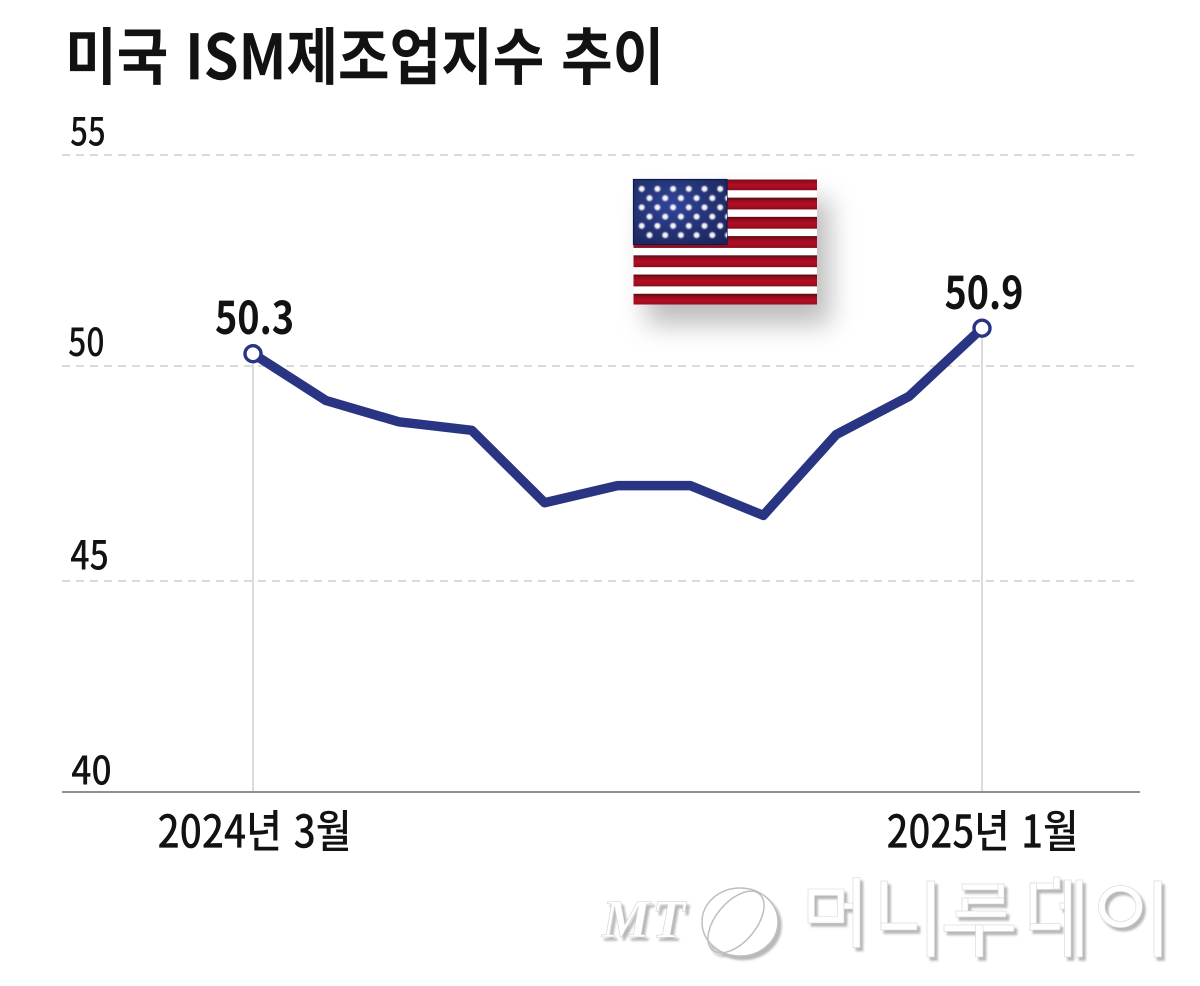  What do you see at coordinates (644, 919) in the screenshot?
I see `svg-text: MT` at bounding box center [644, 919].